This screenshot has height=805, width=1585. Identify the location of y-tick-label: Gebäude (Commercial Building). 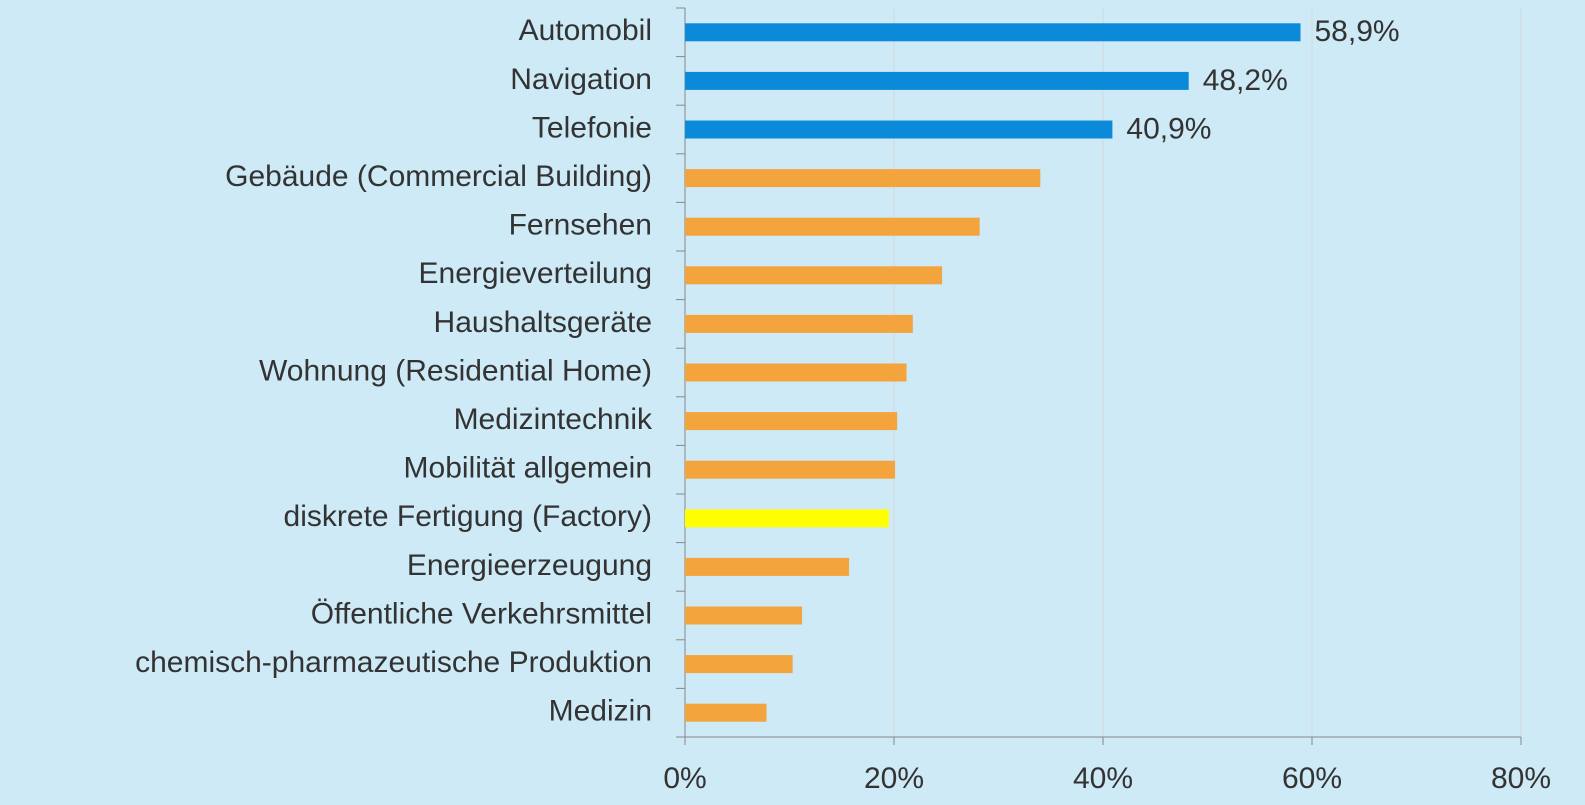
(438, 176).